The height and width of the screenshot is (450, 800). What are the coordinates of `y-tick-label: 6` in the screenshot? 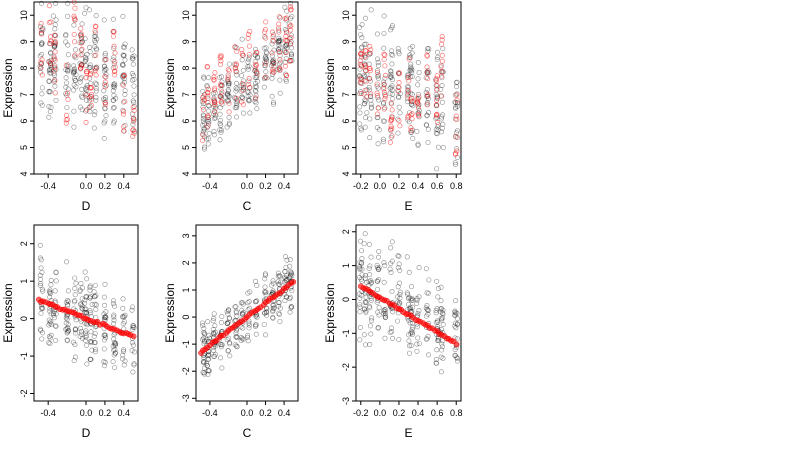 It's located at (24, 121).